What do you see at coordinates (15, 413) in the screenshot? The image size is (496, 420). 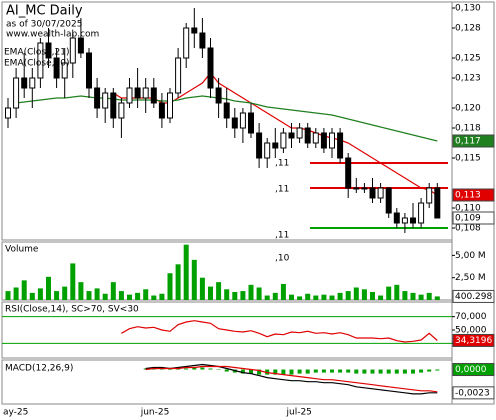 I see `x-tick-label: ay-25` at bounding box center [15, 413].